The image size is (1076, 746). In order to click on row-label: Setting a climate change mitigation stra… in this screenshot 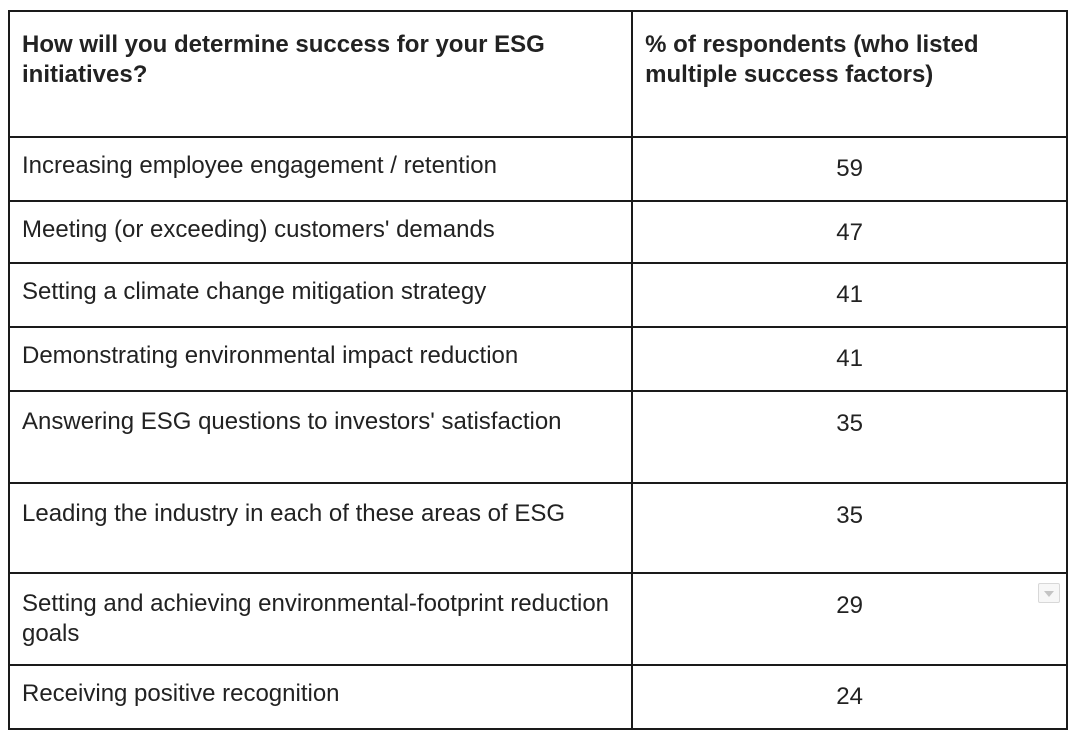, I will do `click(320, 295)`.